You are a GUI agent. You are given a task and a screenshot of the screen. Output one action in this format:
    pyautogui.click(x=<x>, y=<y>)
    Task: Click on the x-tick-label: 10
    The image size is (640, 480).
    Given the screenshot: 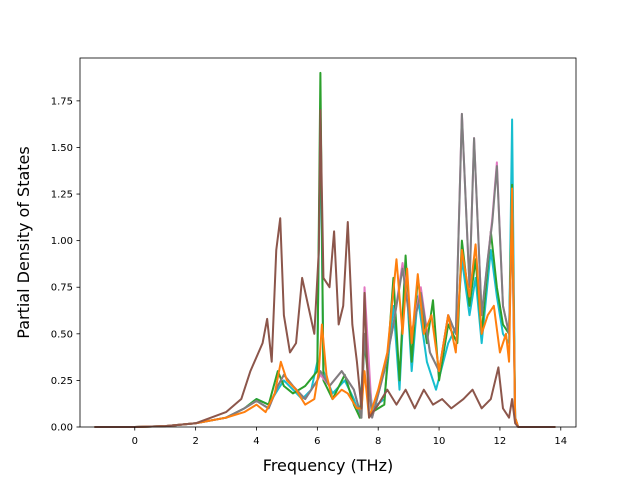 What is the action you would take?
    pyautogui.click(x=439, y=441)
    